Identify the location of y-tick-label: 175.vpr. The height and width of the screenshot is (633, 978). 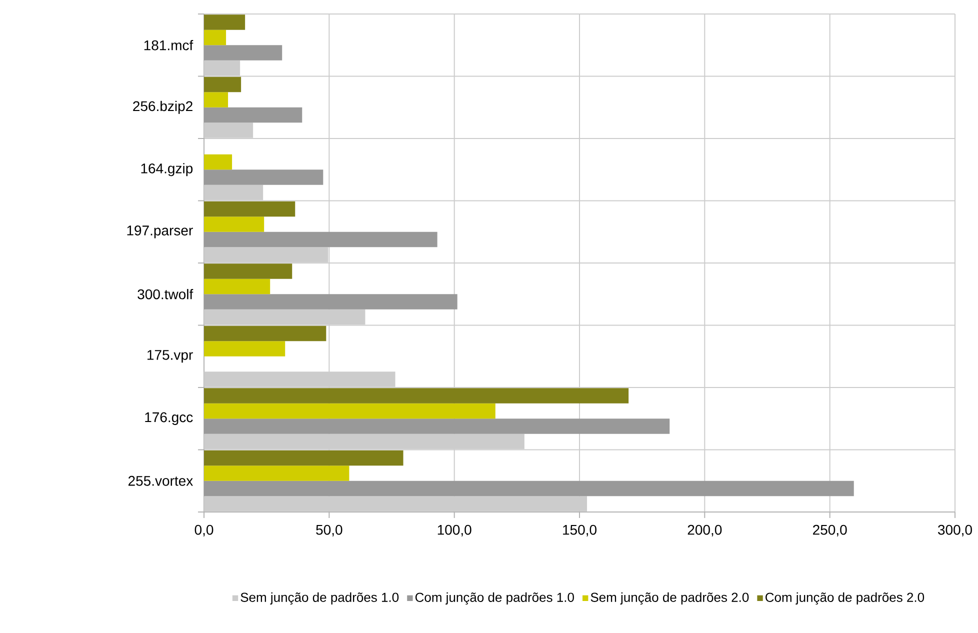
(170, 356).